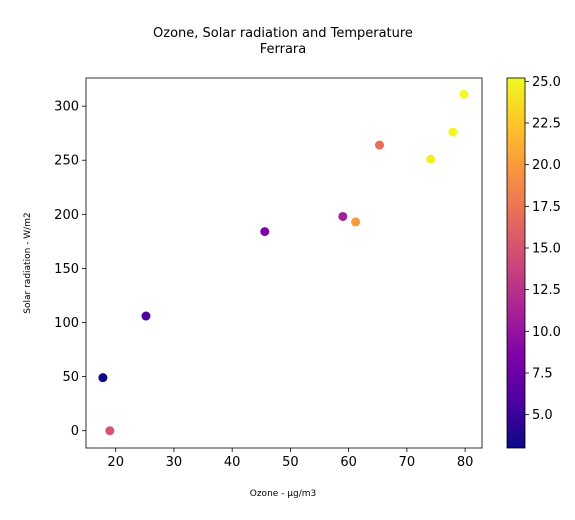 The image size is (575, 520). What do you see at coordinates (546, 249) in the screenshot?
I see `colorbar-tick-label: 15.0` at bounding box center [546, 249].